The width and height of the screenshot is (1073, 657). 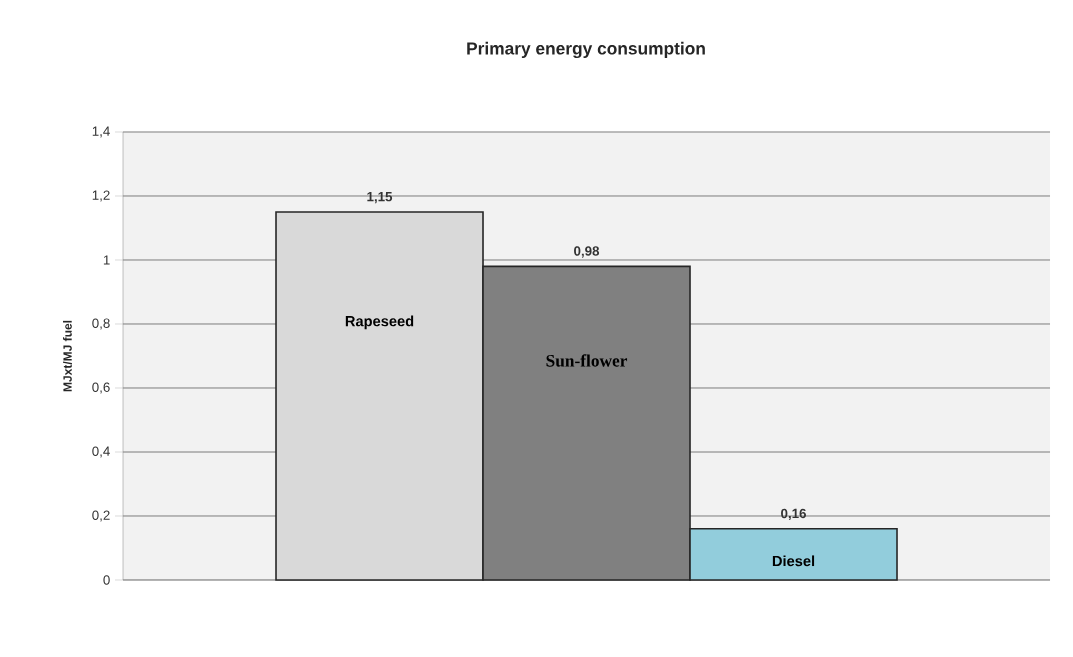 What do you see at coordinates (587, 360) in the screenshot?
I see `x-tick-label: Sun-flower` at bounding box center [587, 360].